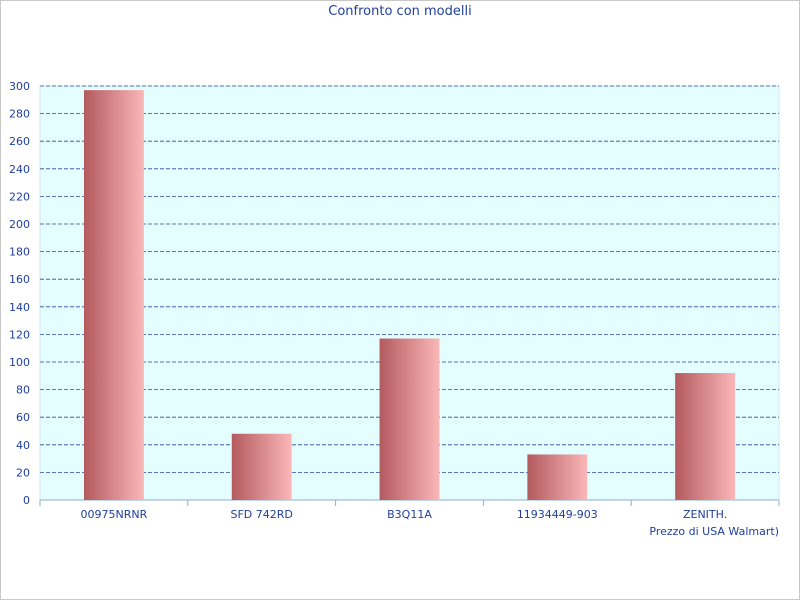 Image resolution: width=800 pixels, height=600 pixels. Describe the element at coordinates (714, 531) in the screenshot. I see `chart-annotation: Prezzo di USA Walmart)` at that location.